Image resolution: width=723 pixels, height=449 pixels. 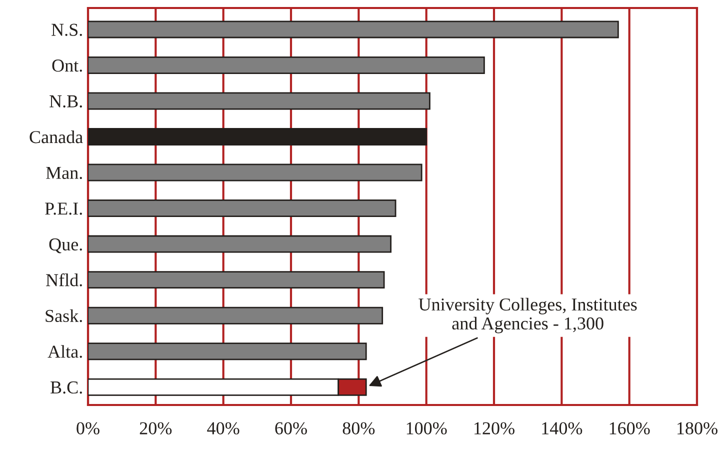 What do you see at coordinates (358, 428) in the screenshot?
I see `x-tick-label: 80%` at bounding box center [358, 428].